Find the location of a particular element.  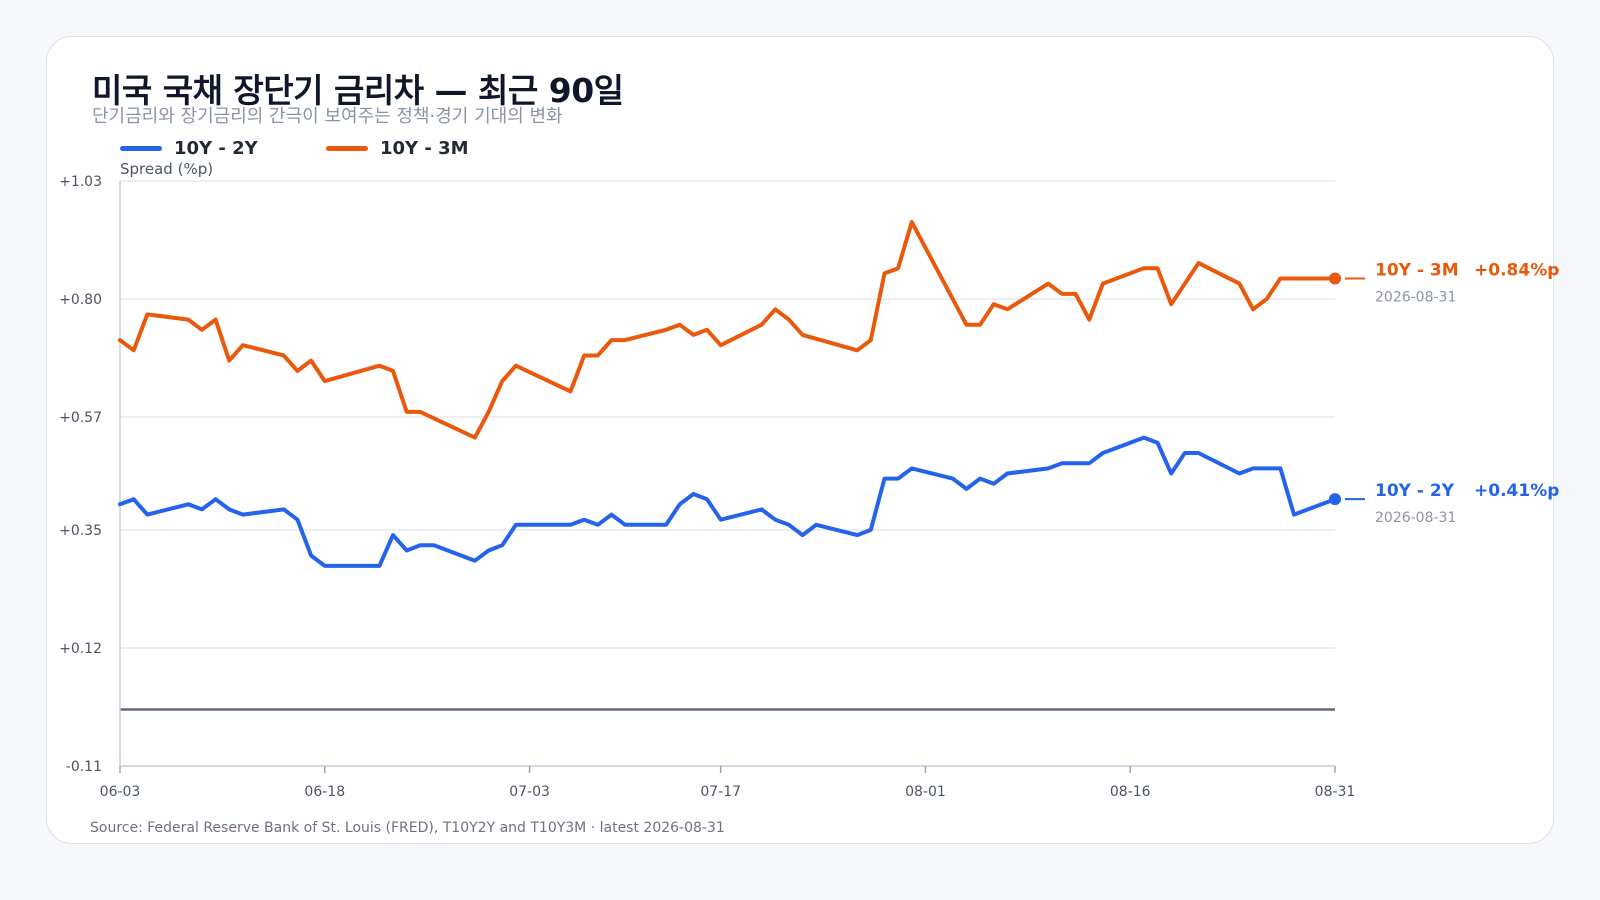

chart-subtitle: 단기금리와 장기금리의 간극이 보여주는 정책·경기 기대의 변화 is located at coordinates (327, 116).